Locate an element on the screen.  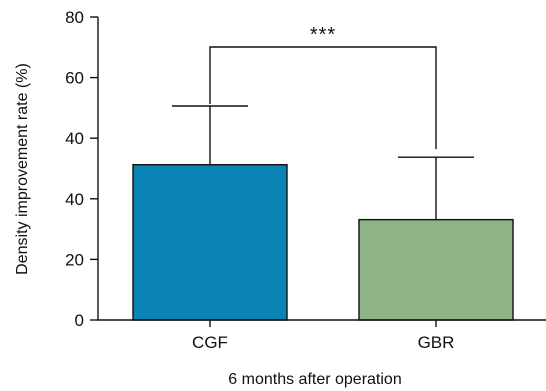
significance-bracket: *** is located at coordinates (323, 87).